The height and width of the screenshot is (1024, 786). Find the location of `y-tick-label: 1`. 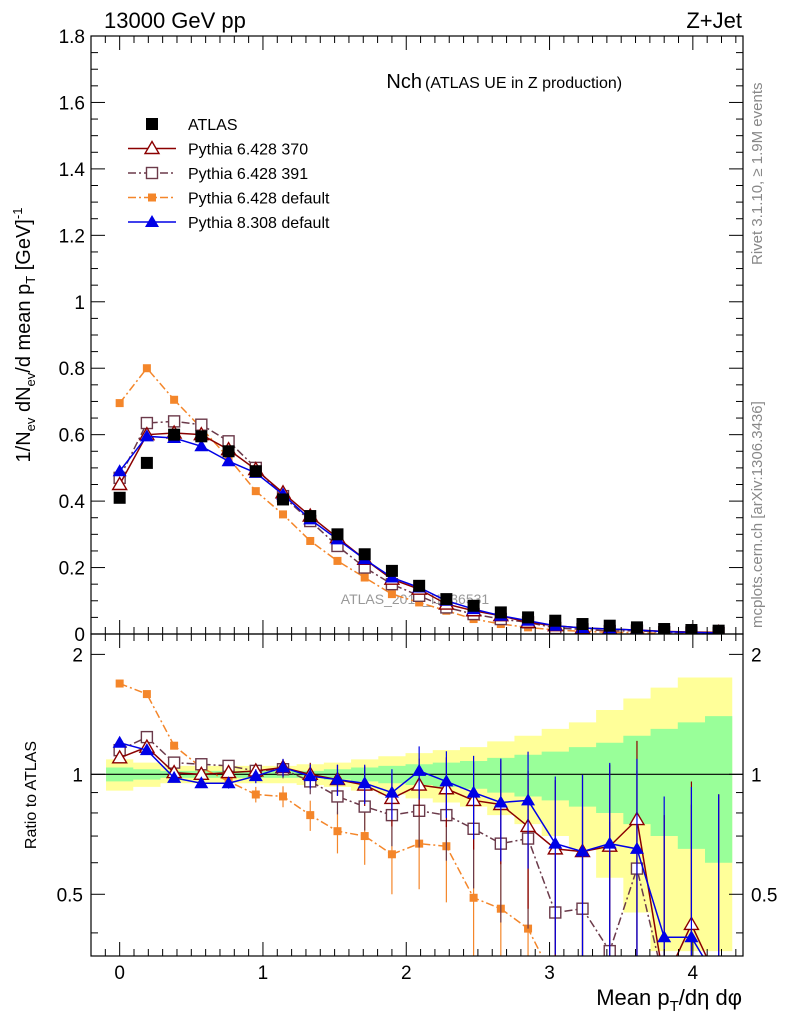

y-tick-label: 1 is located at coordinates (79, 303).